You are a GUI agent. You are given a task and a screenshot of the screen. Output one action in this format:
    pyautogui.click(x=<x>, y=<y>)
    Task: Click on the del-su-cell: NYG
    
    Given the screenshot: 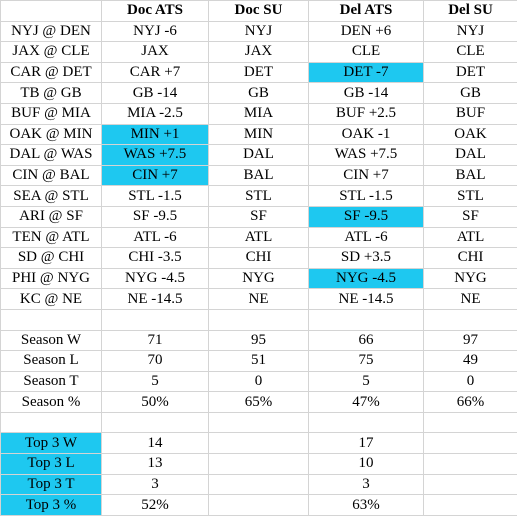 What is the action you would take?
    pyautogui.click(x=470, y=278)
    